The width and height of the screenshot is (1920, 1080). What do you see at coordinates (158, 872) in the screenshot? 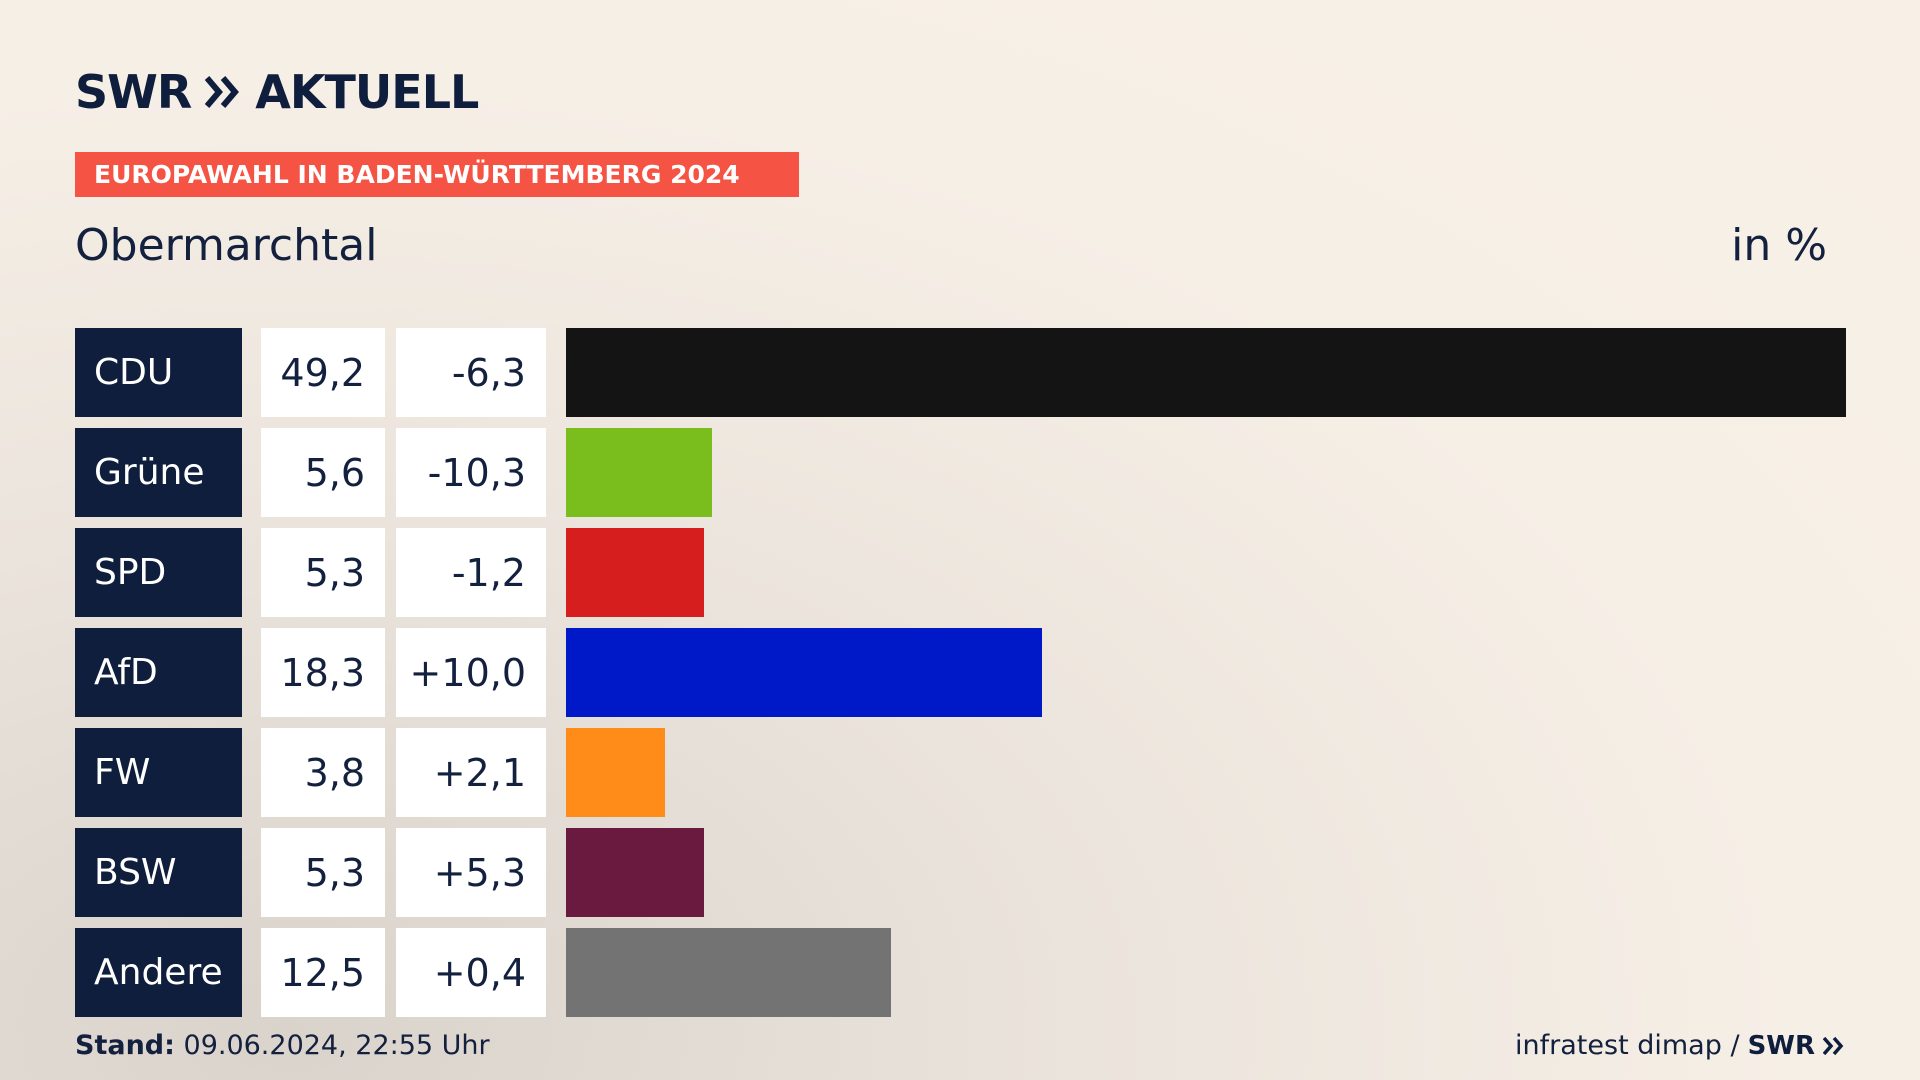
I see `party-label: BSW` at bounding box center [158, 872].